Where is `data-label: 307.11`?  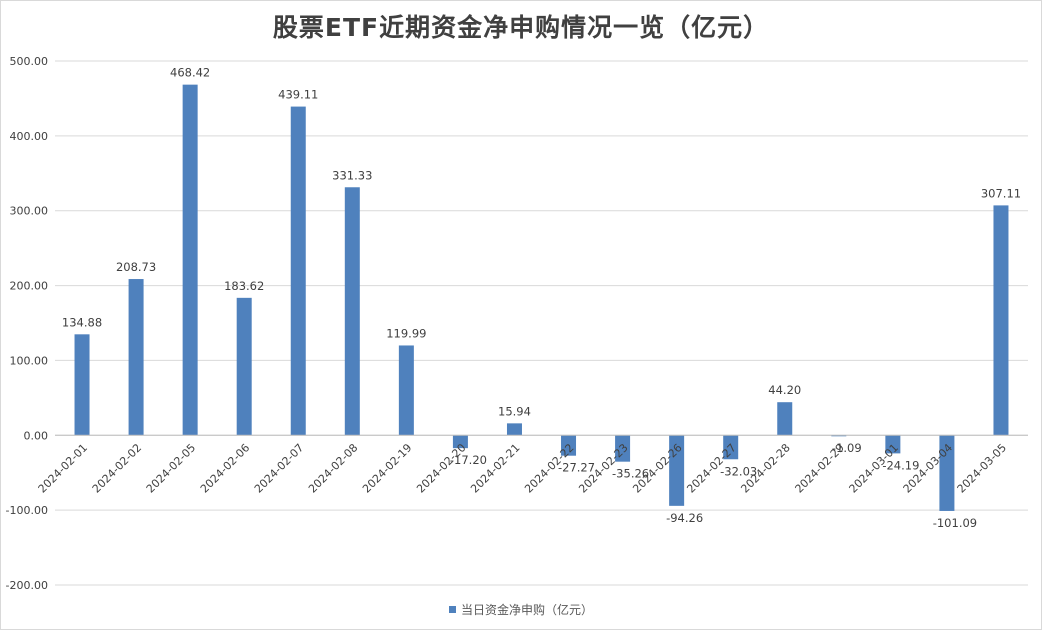
data-label: 307.11 is located at coordinates (1001, 193).